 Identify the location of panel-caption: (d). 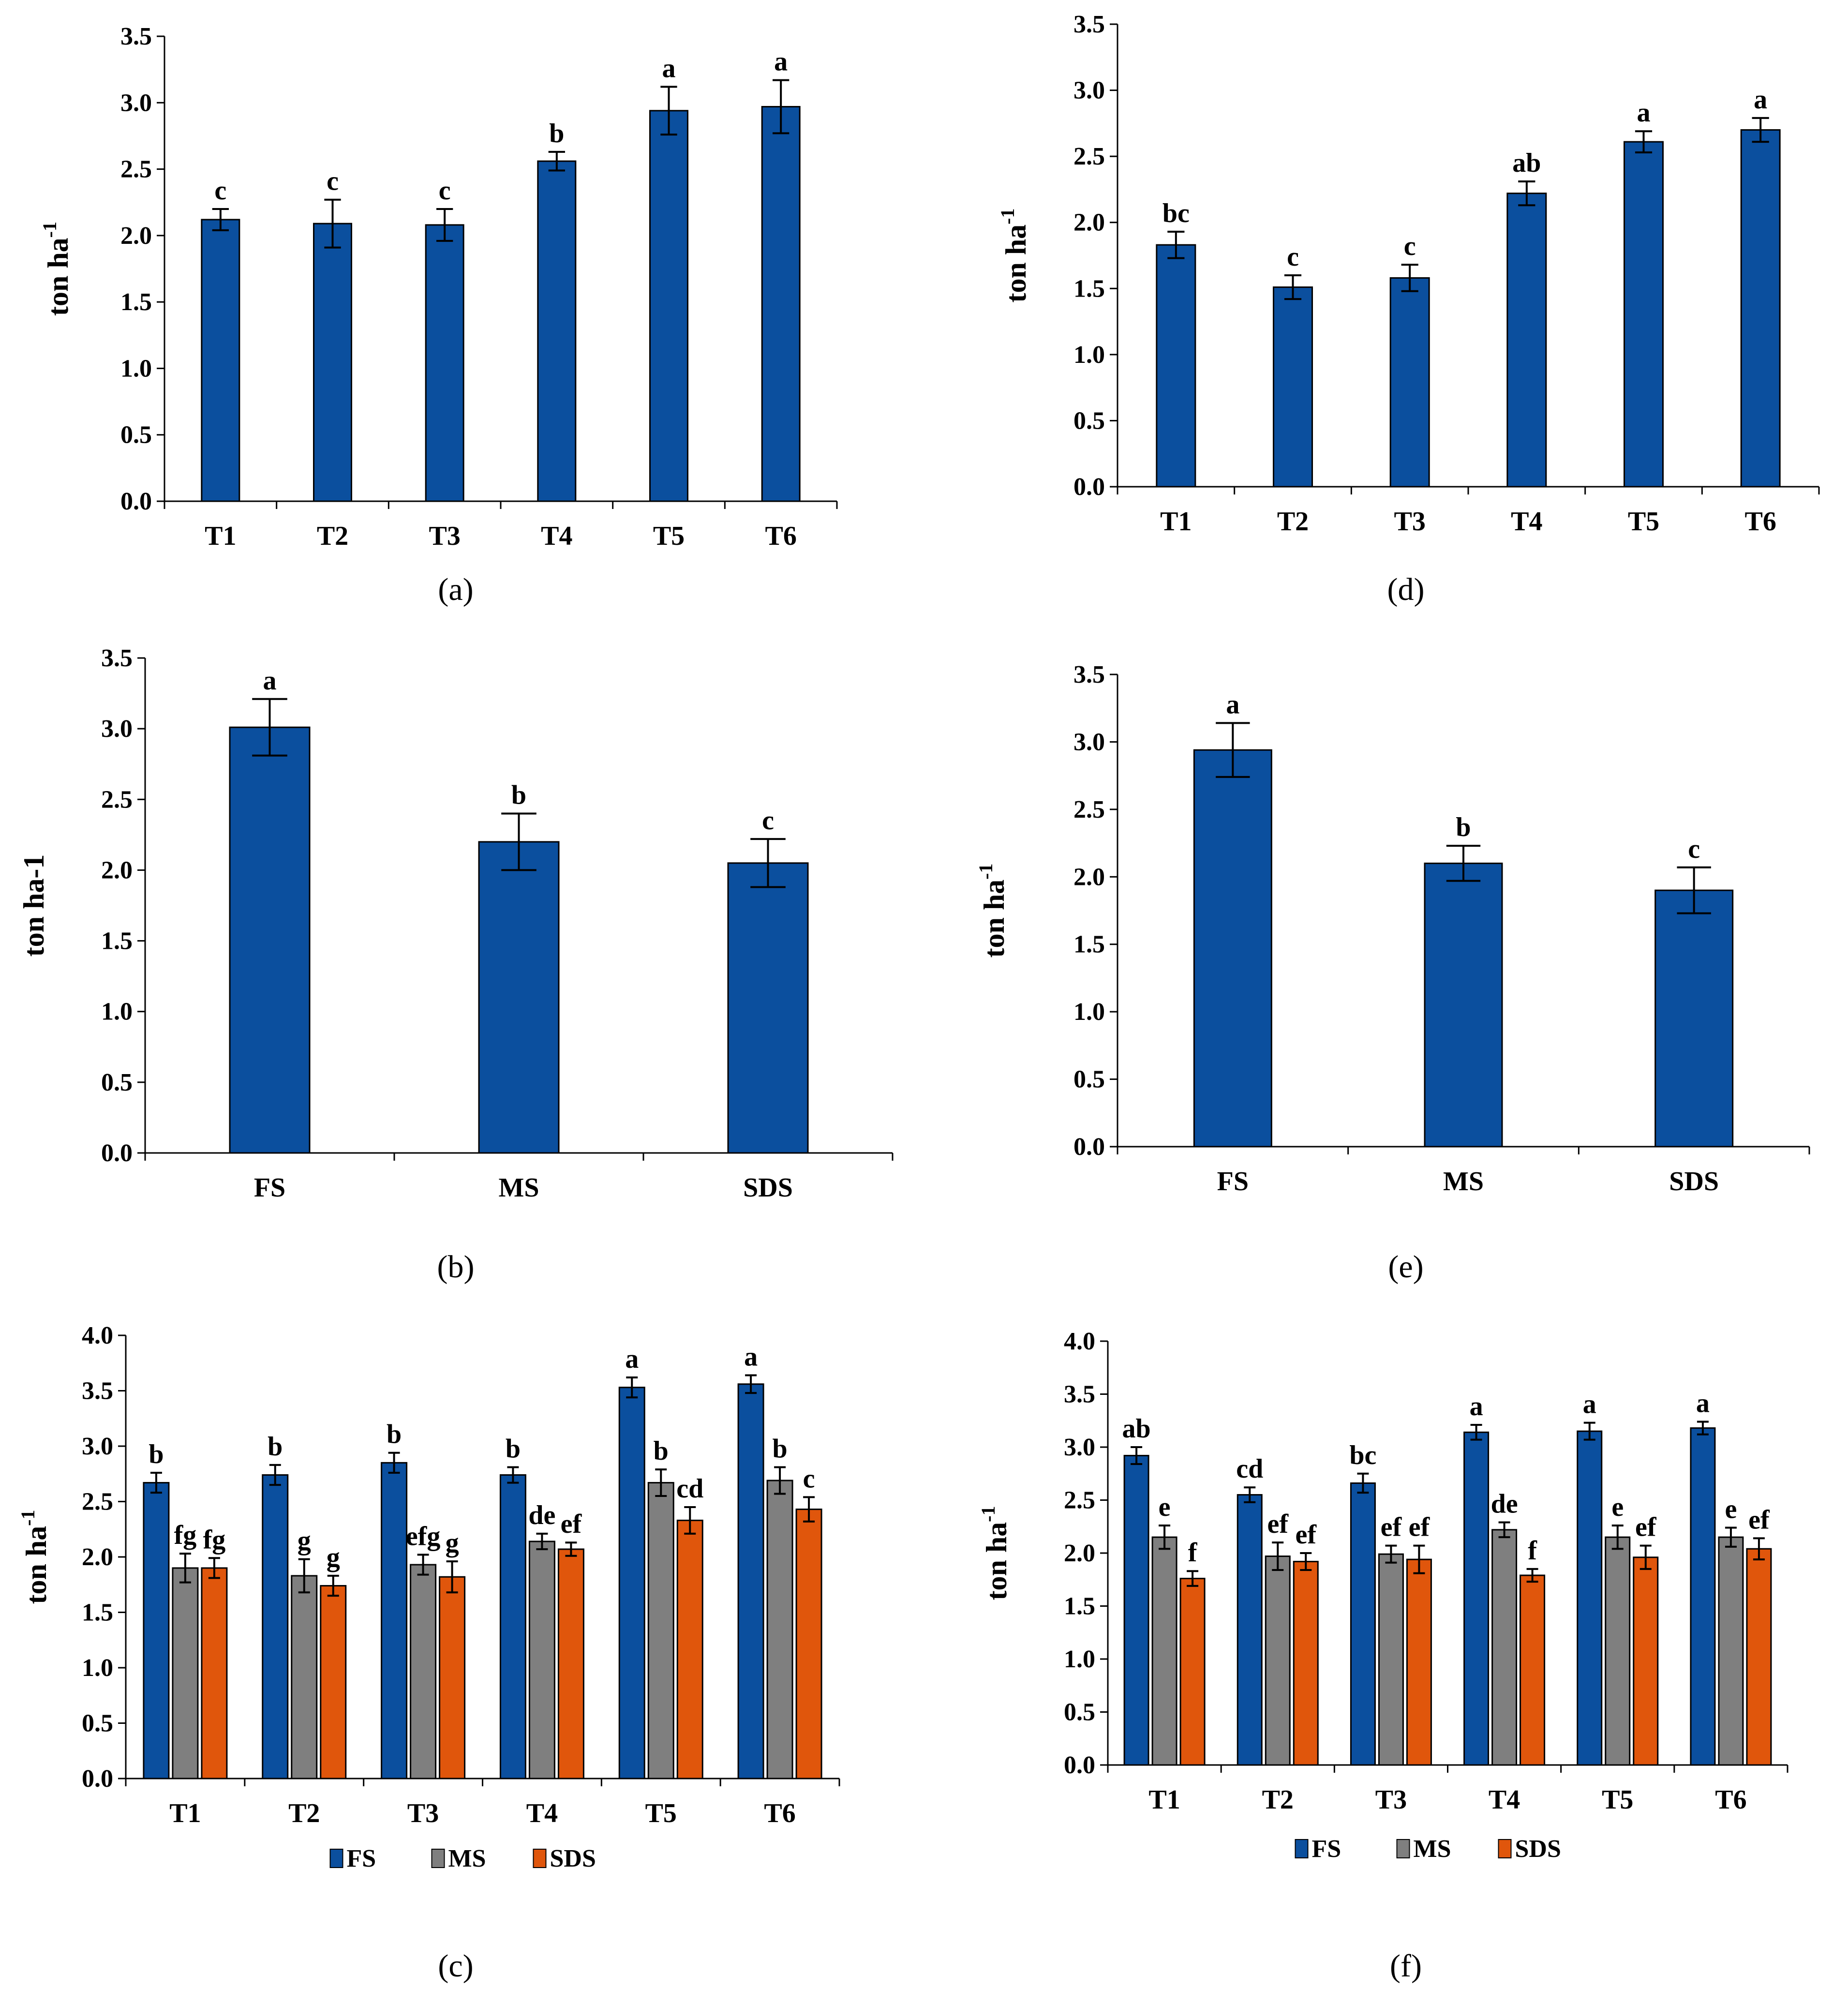
(1406, 589).